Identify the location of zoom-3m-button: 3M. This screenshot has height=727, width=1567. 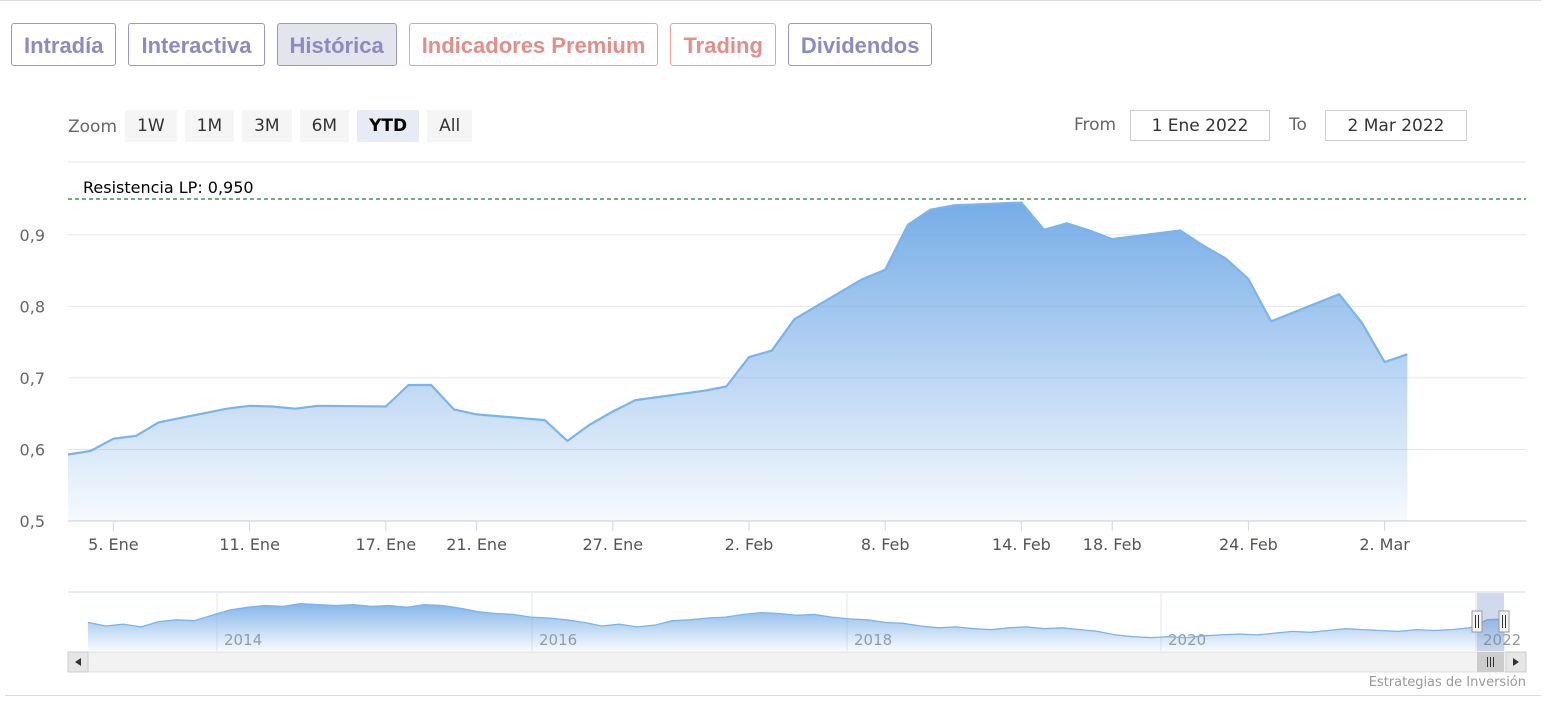
(267, 126).